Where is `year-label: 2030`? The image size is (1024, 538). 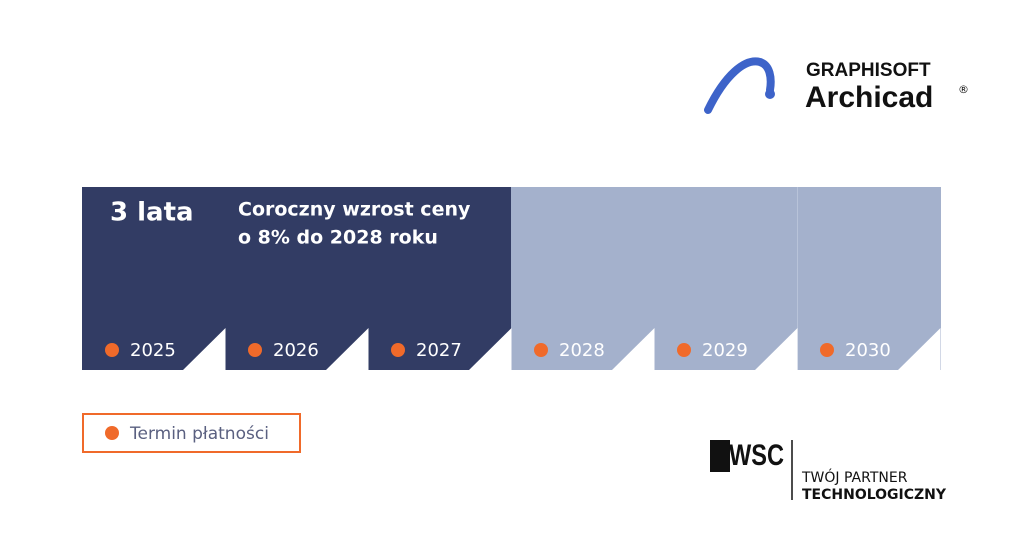 year-label: 2030 is located at coordinates (868, 350).